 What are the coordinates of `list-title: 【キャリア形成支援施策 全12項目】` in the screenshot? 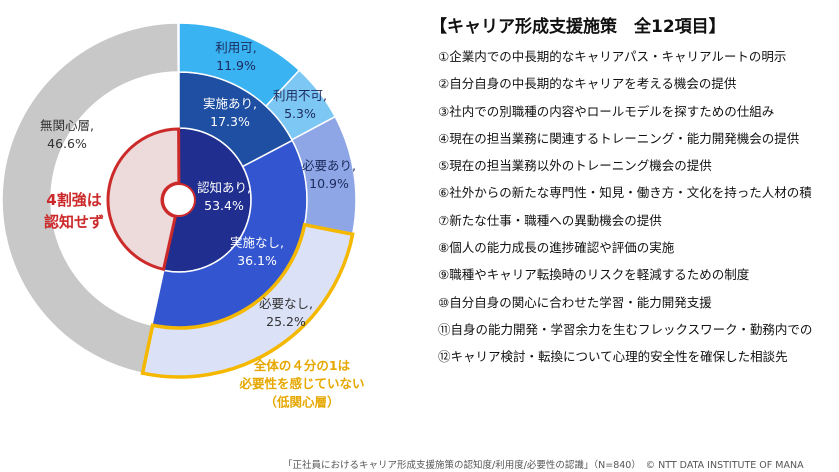 It's located at (578, 27).